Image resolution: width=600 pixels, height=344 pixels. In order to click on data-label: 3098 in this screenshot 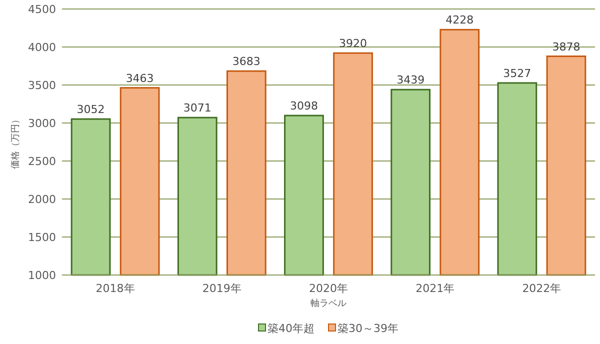, I will do `click(304, 106)`.